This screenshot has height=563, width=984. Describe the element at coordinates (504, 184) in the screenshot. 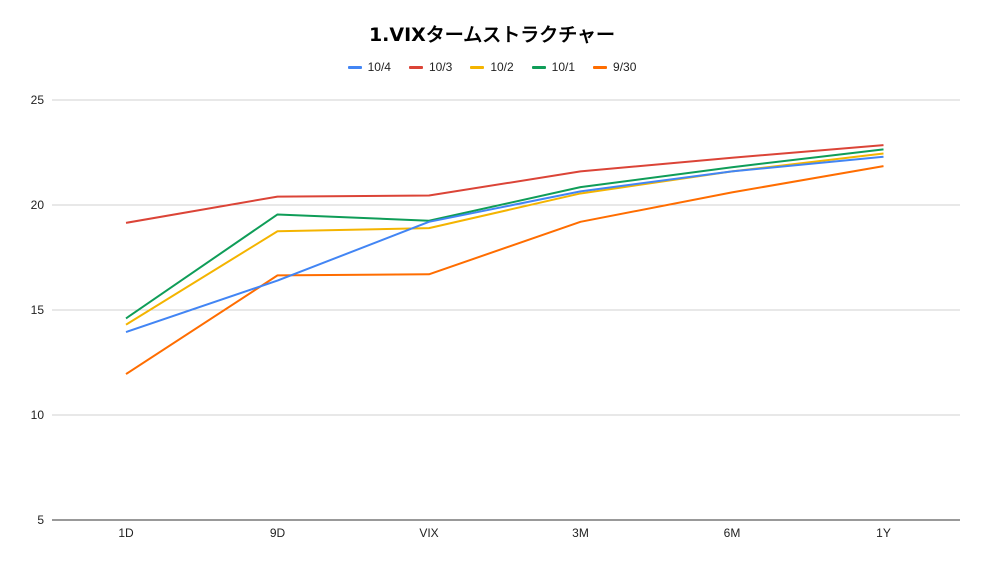

I see `series-line` at that location.